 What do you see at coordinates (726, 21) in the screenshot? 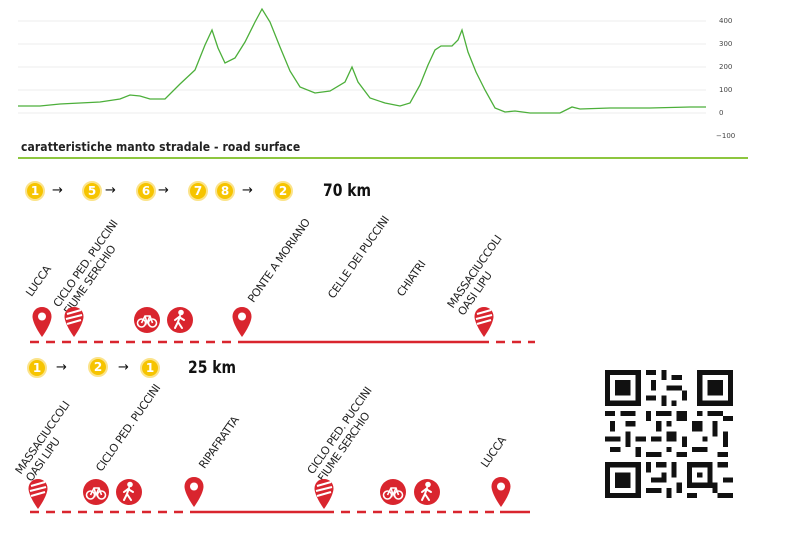
I see `y-tick-label: 400` at bounding box center [726, 21].